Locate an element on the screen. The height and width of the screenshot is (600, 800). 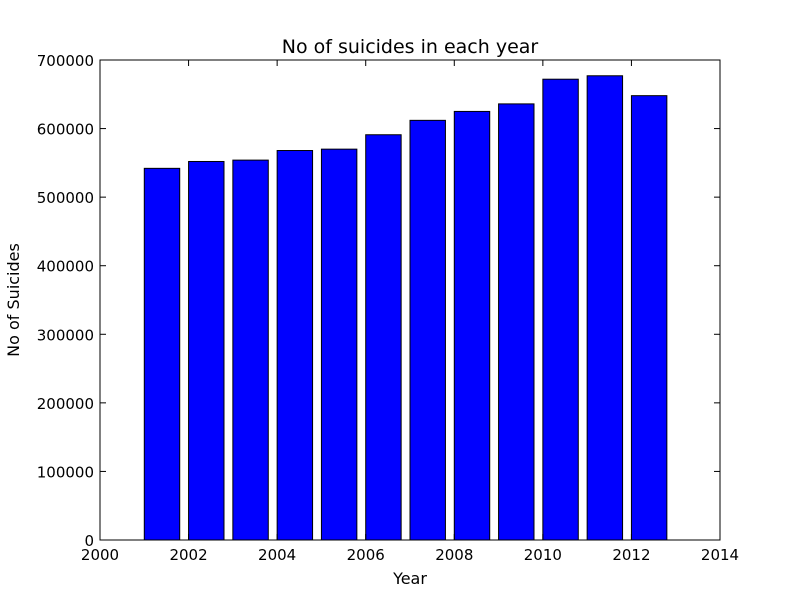
x-tick-label: 2012 is located at coordinates (631, 555).